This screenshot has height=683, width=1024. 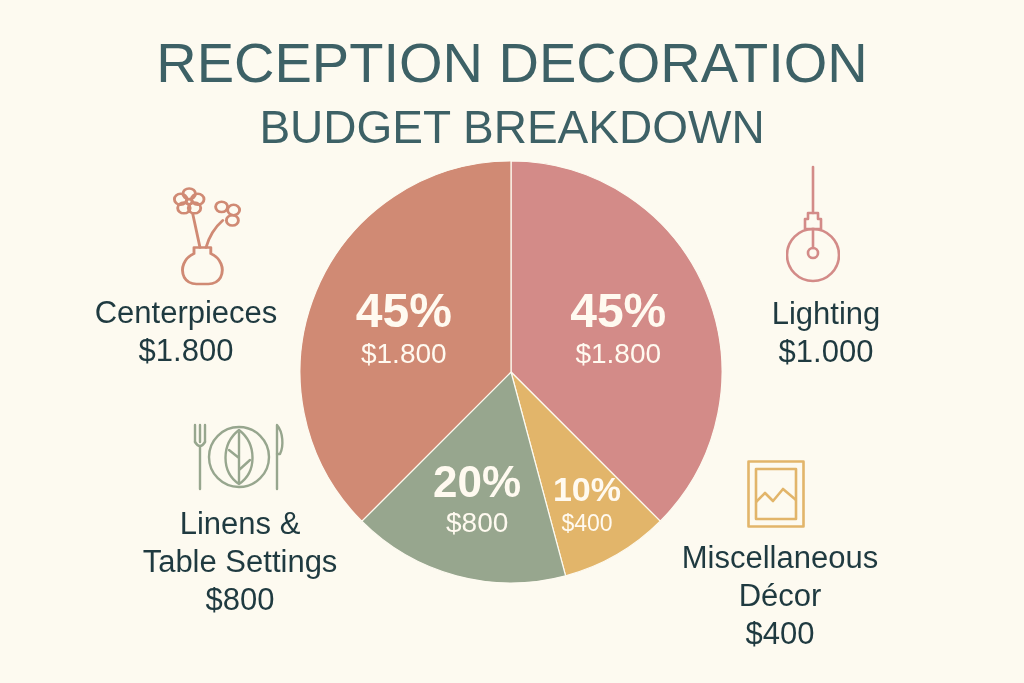 I want to click on legend-label: Linens & Table Settings $800, so click(x=240, y=561).